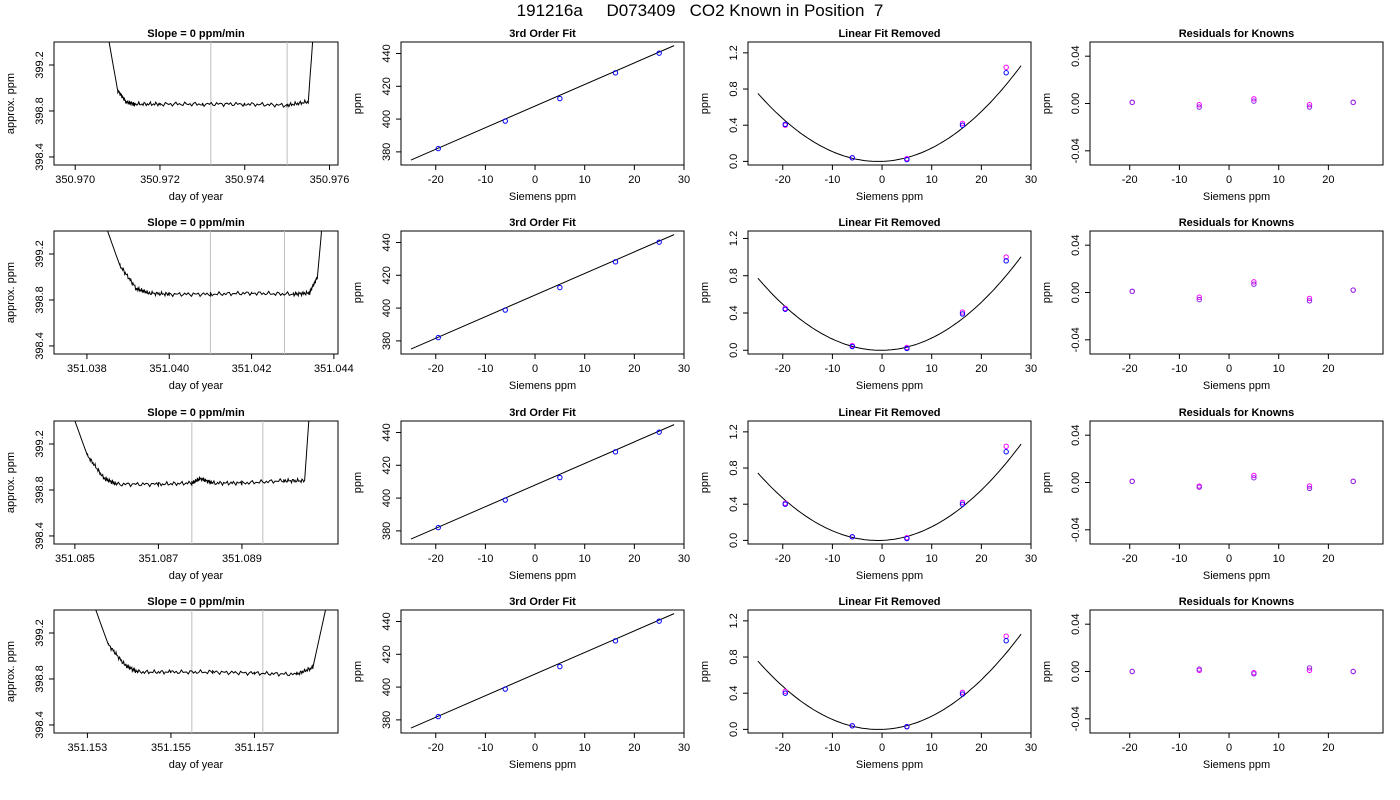 This screenshot has height=800, width=1400. What do you see at coordinates (889, 386) in the screenshot?
I see `linear-panel-x-label: Siemens ppm` at bounding box center [889, 386].